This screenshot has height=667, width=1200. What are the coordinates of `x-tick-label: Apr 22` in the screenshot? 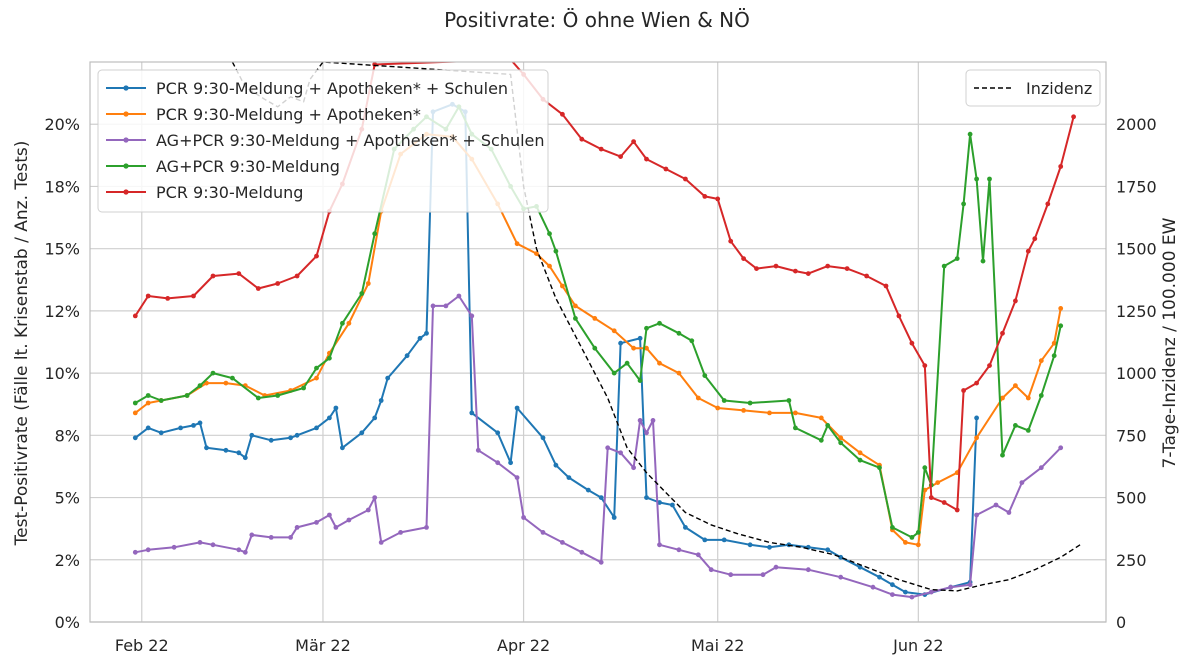 It's located at (523, 645).